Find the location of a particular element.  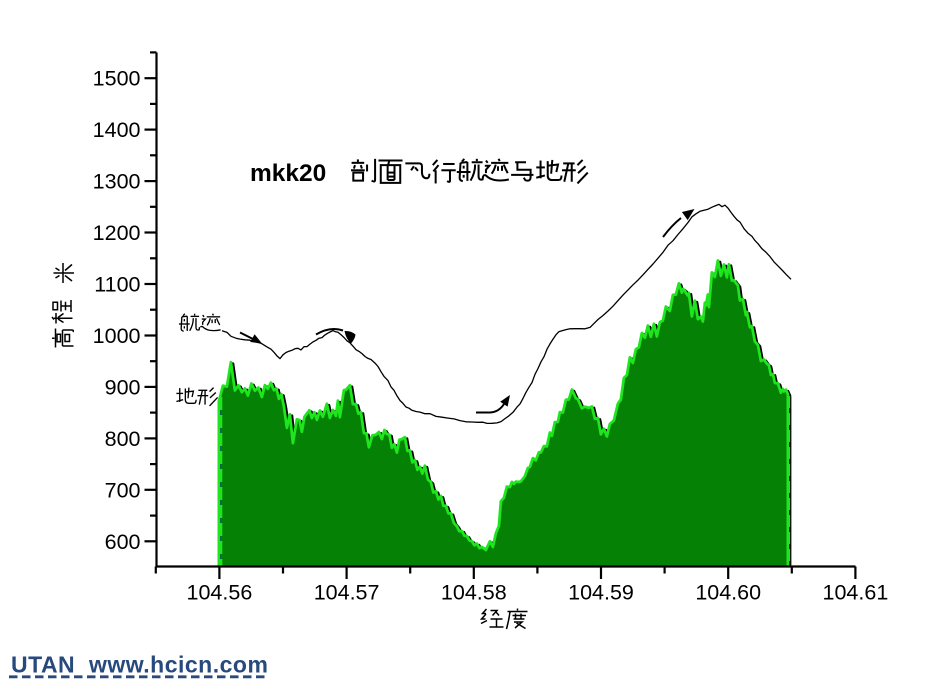

svg-text: 1000 is located at coordinates (117, 336).